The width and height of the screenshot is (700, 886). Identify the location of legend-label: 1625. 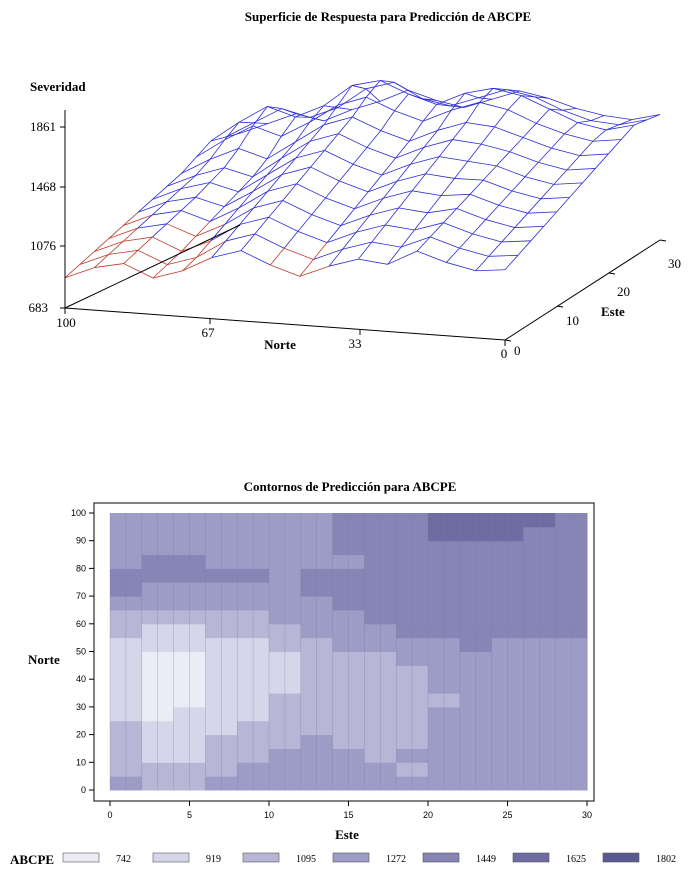
(576, 859).